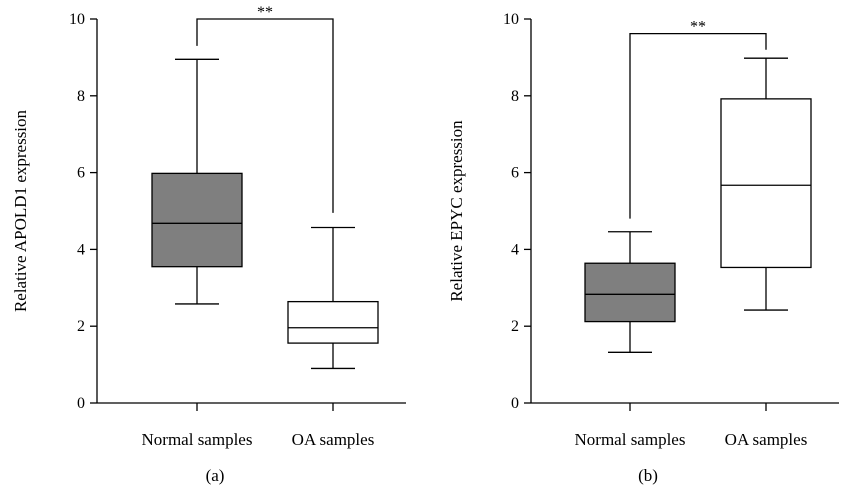 This screenshot has width=847, height=489. Describe the element at coordinates (20, 210) in the screenshot. I see `y-axis-label: Relative APOLD1 expression` at that location.